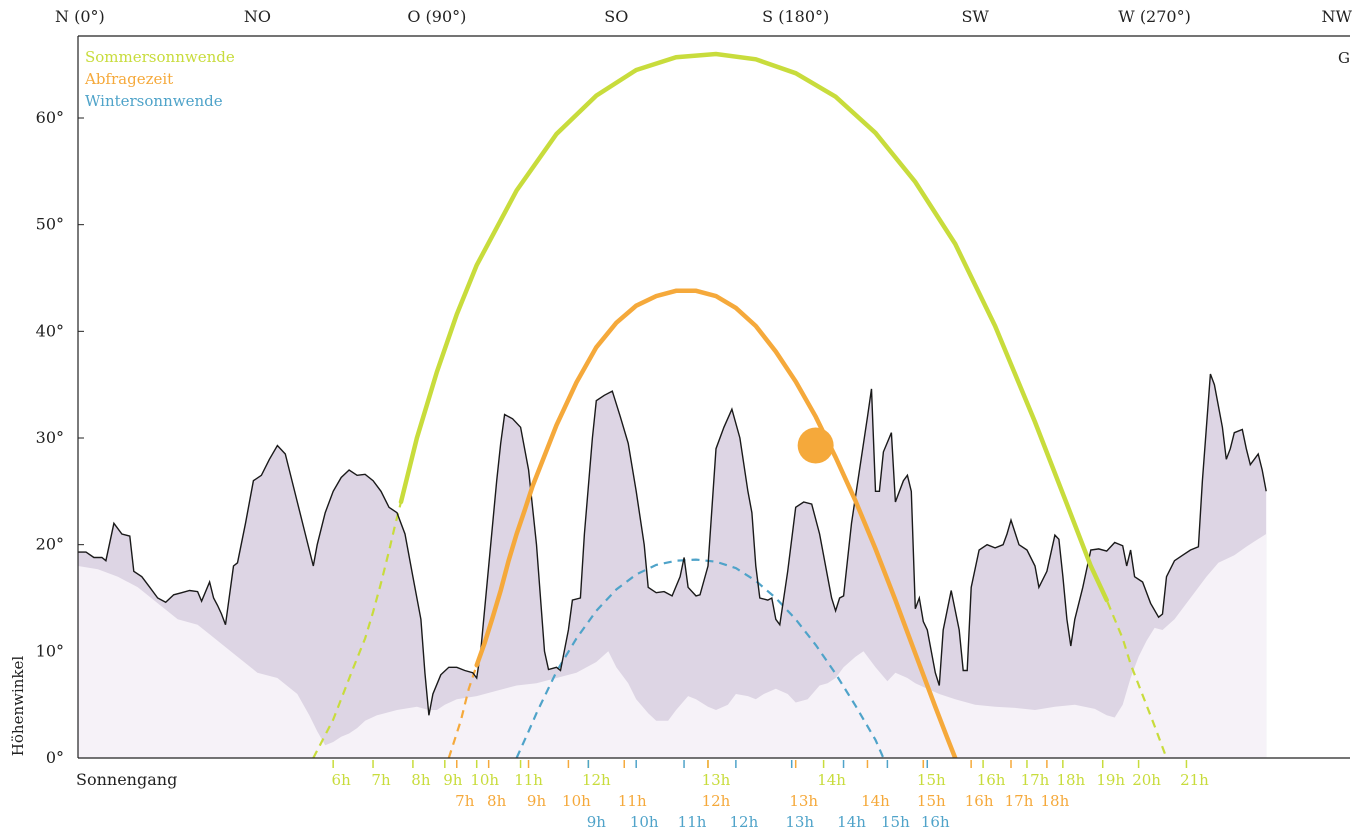  What do you see at coordinates (126, 779) in the screenshot?
I see `sunrise-label: Sonnengang` at bounding box center [126, 779].